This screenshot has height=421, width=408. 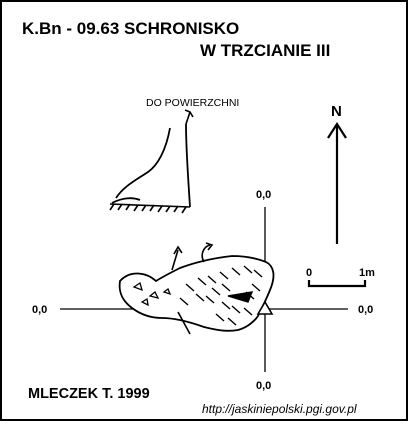 What do you see at coordinates (263, 195) in the screenshot?
I see `coord-top-label: 0,0` at bounding box center [263, 195].